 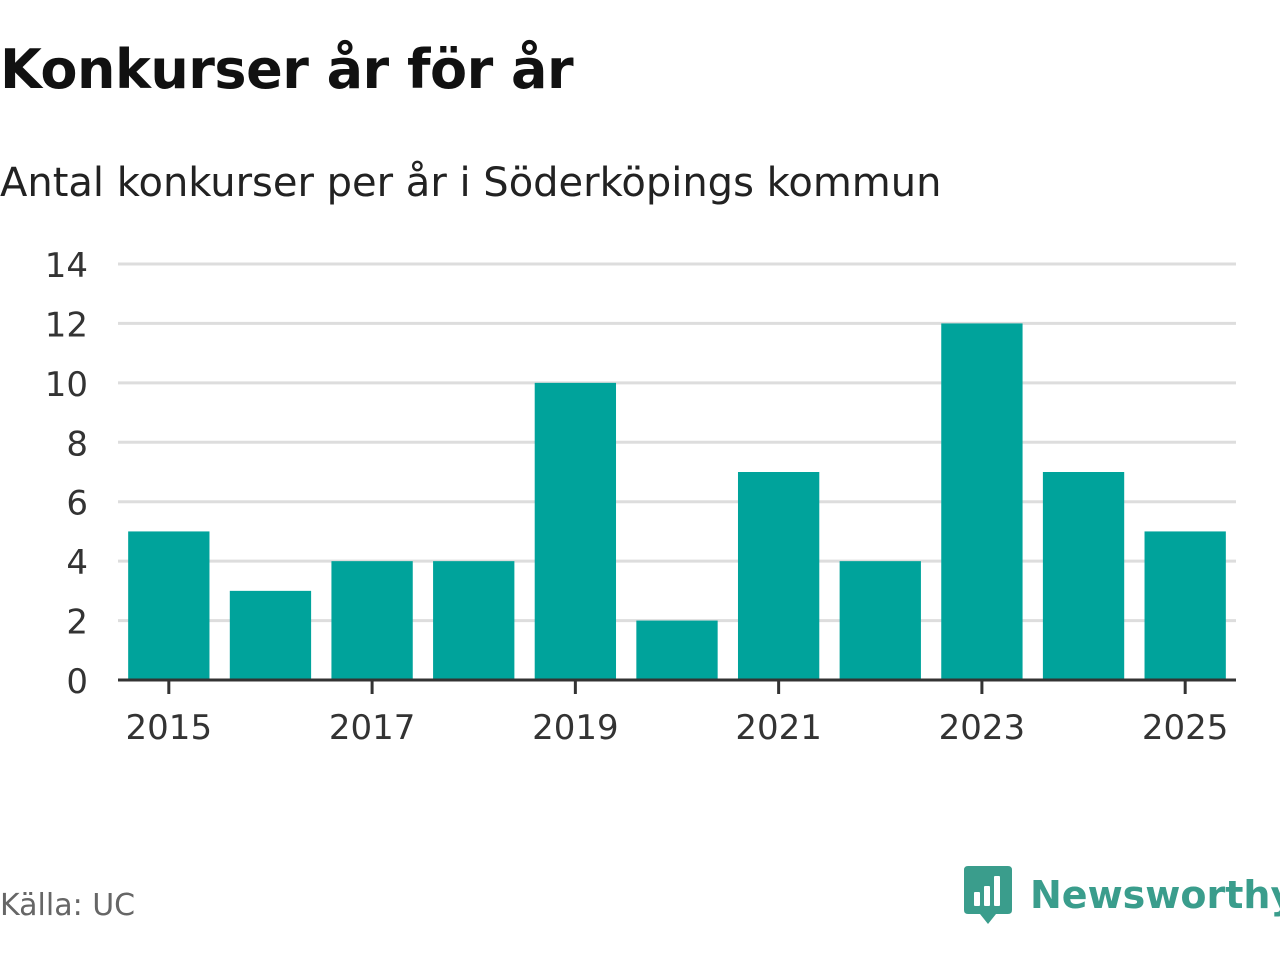 What do you see at coordinates (68, 905) in the screenshot?
I see `source-label: Källa: UC` at bounding box center [68, 905].